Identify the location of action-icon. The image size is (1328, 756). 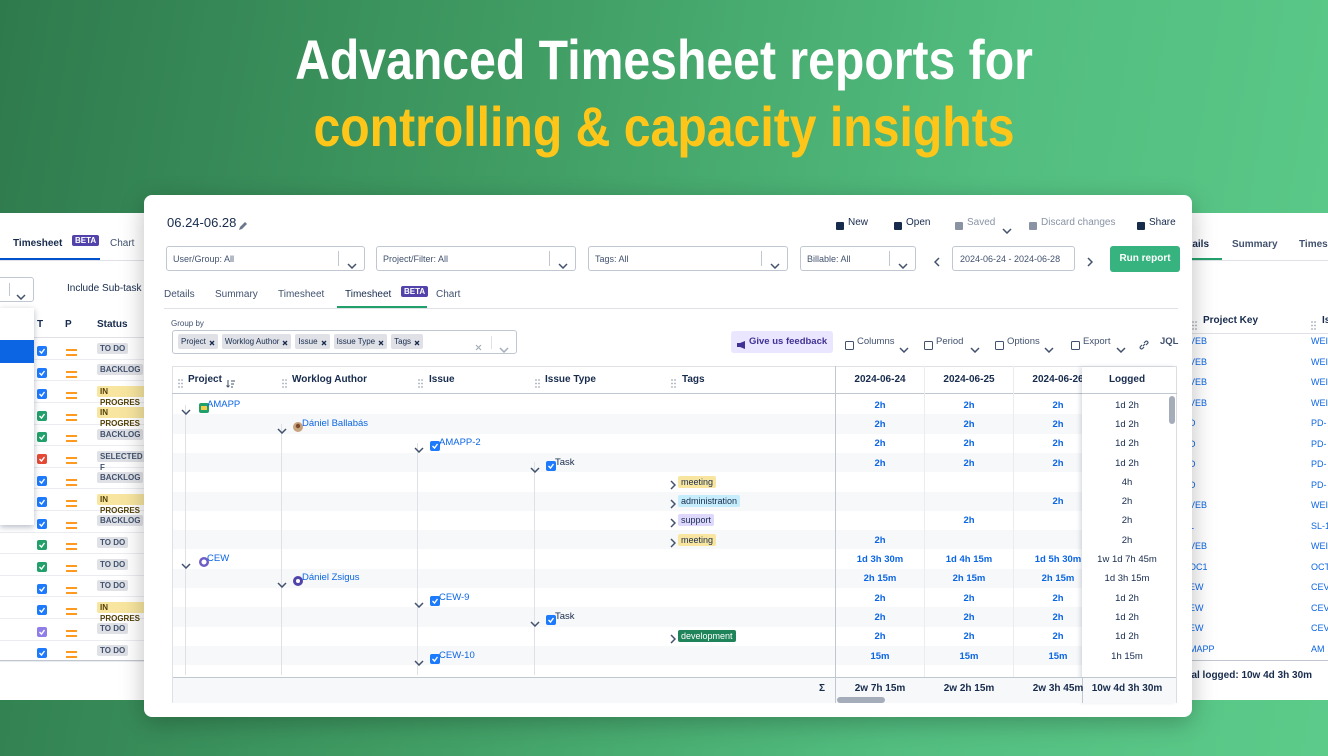
(1033, 224).